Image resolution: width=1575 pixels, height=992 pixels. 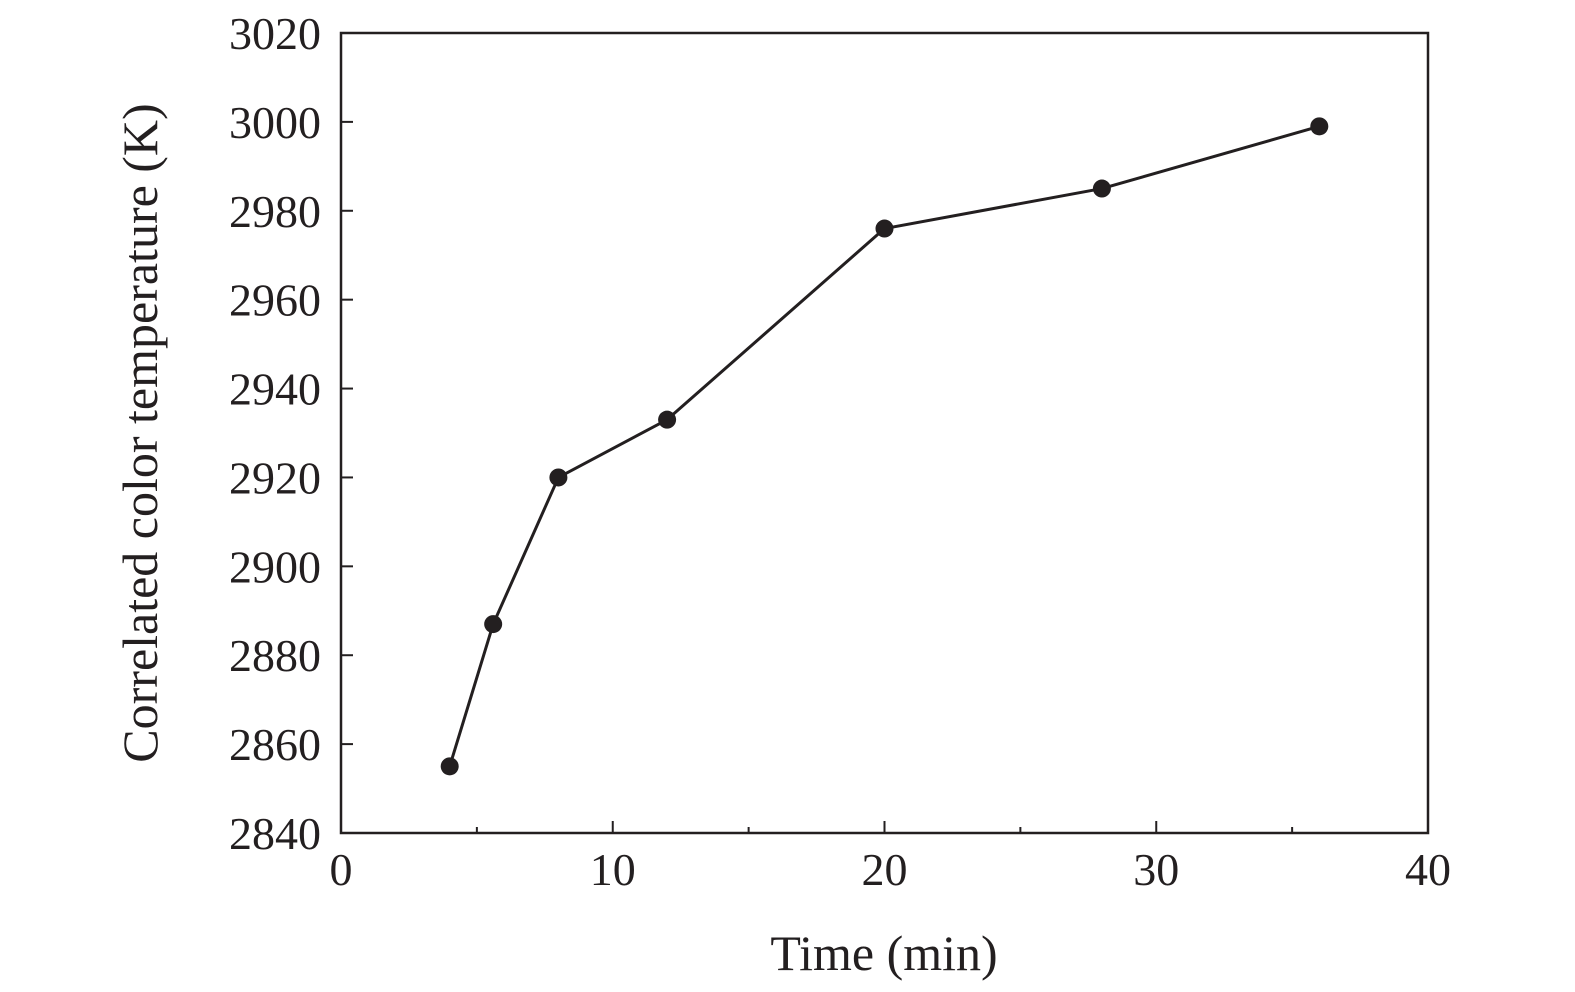 I want to click on y-tick-label: 2920, so click(x=275, y=477).